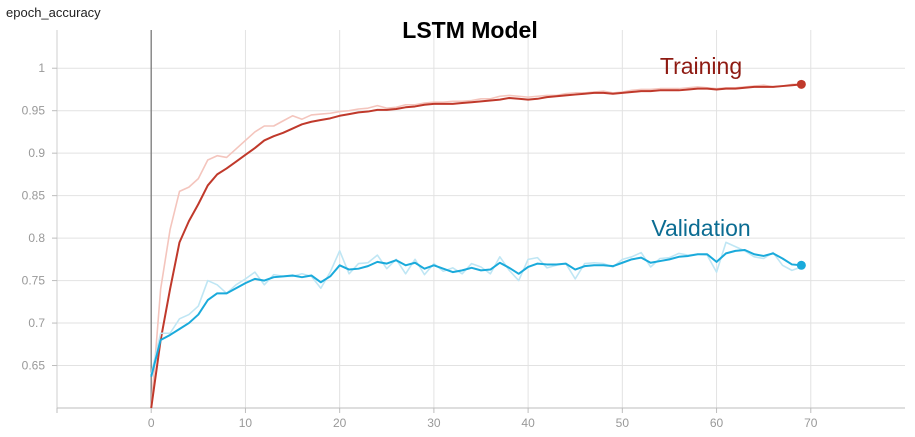  Describe the element at coordinates (151, 423) in the screenshot. I see `x-tick-label: 0` at that location.